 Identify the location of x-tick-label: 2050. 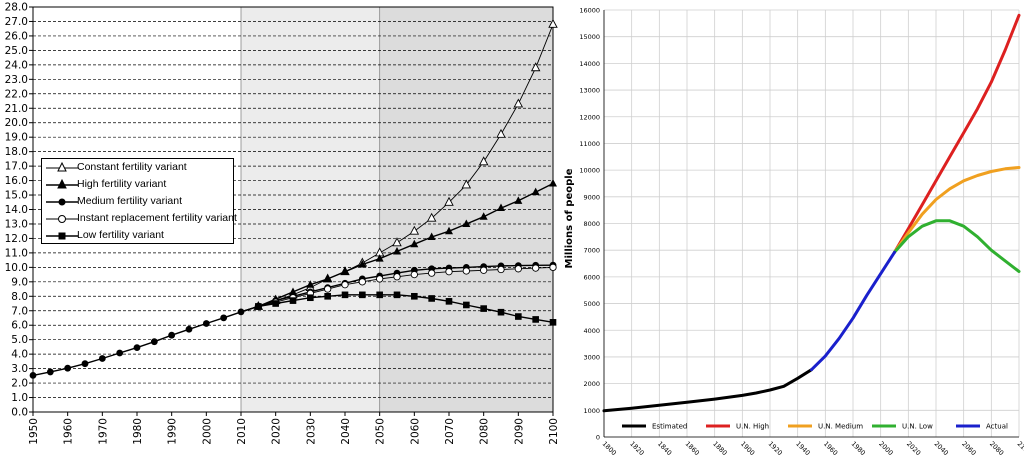
(381, 431).